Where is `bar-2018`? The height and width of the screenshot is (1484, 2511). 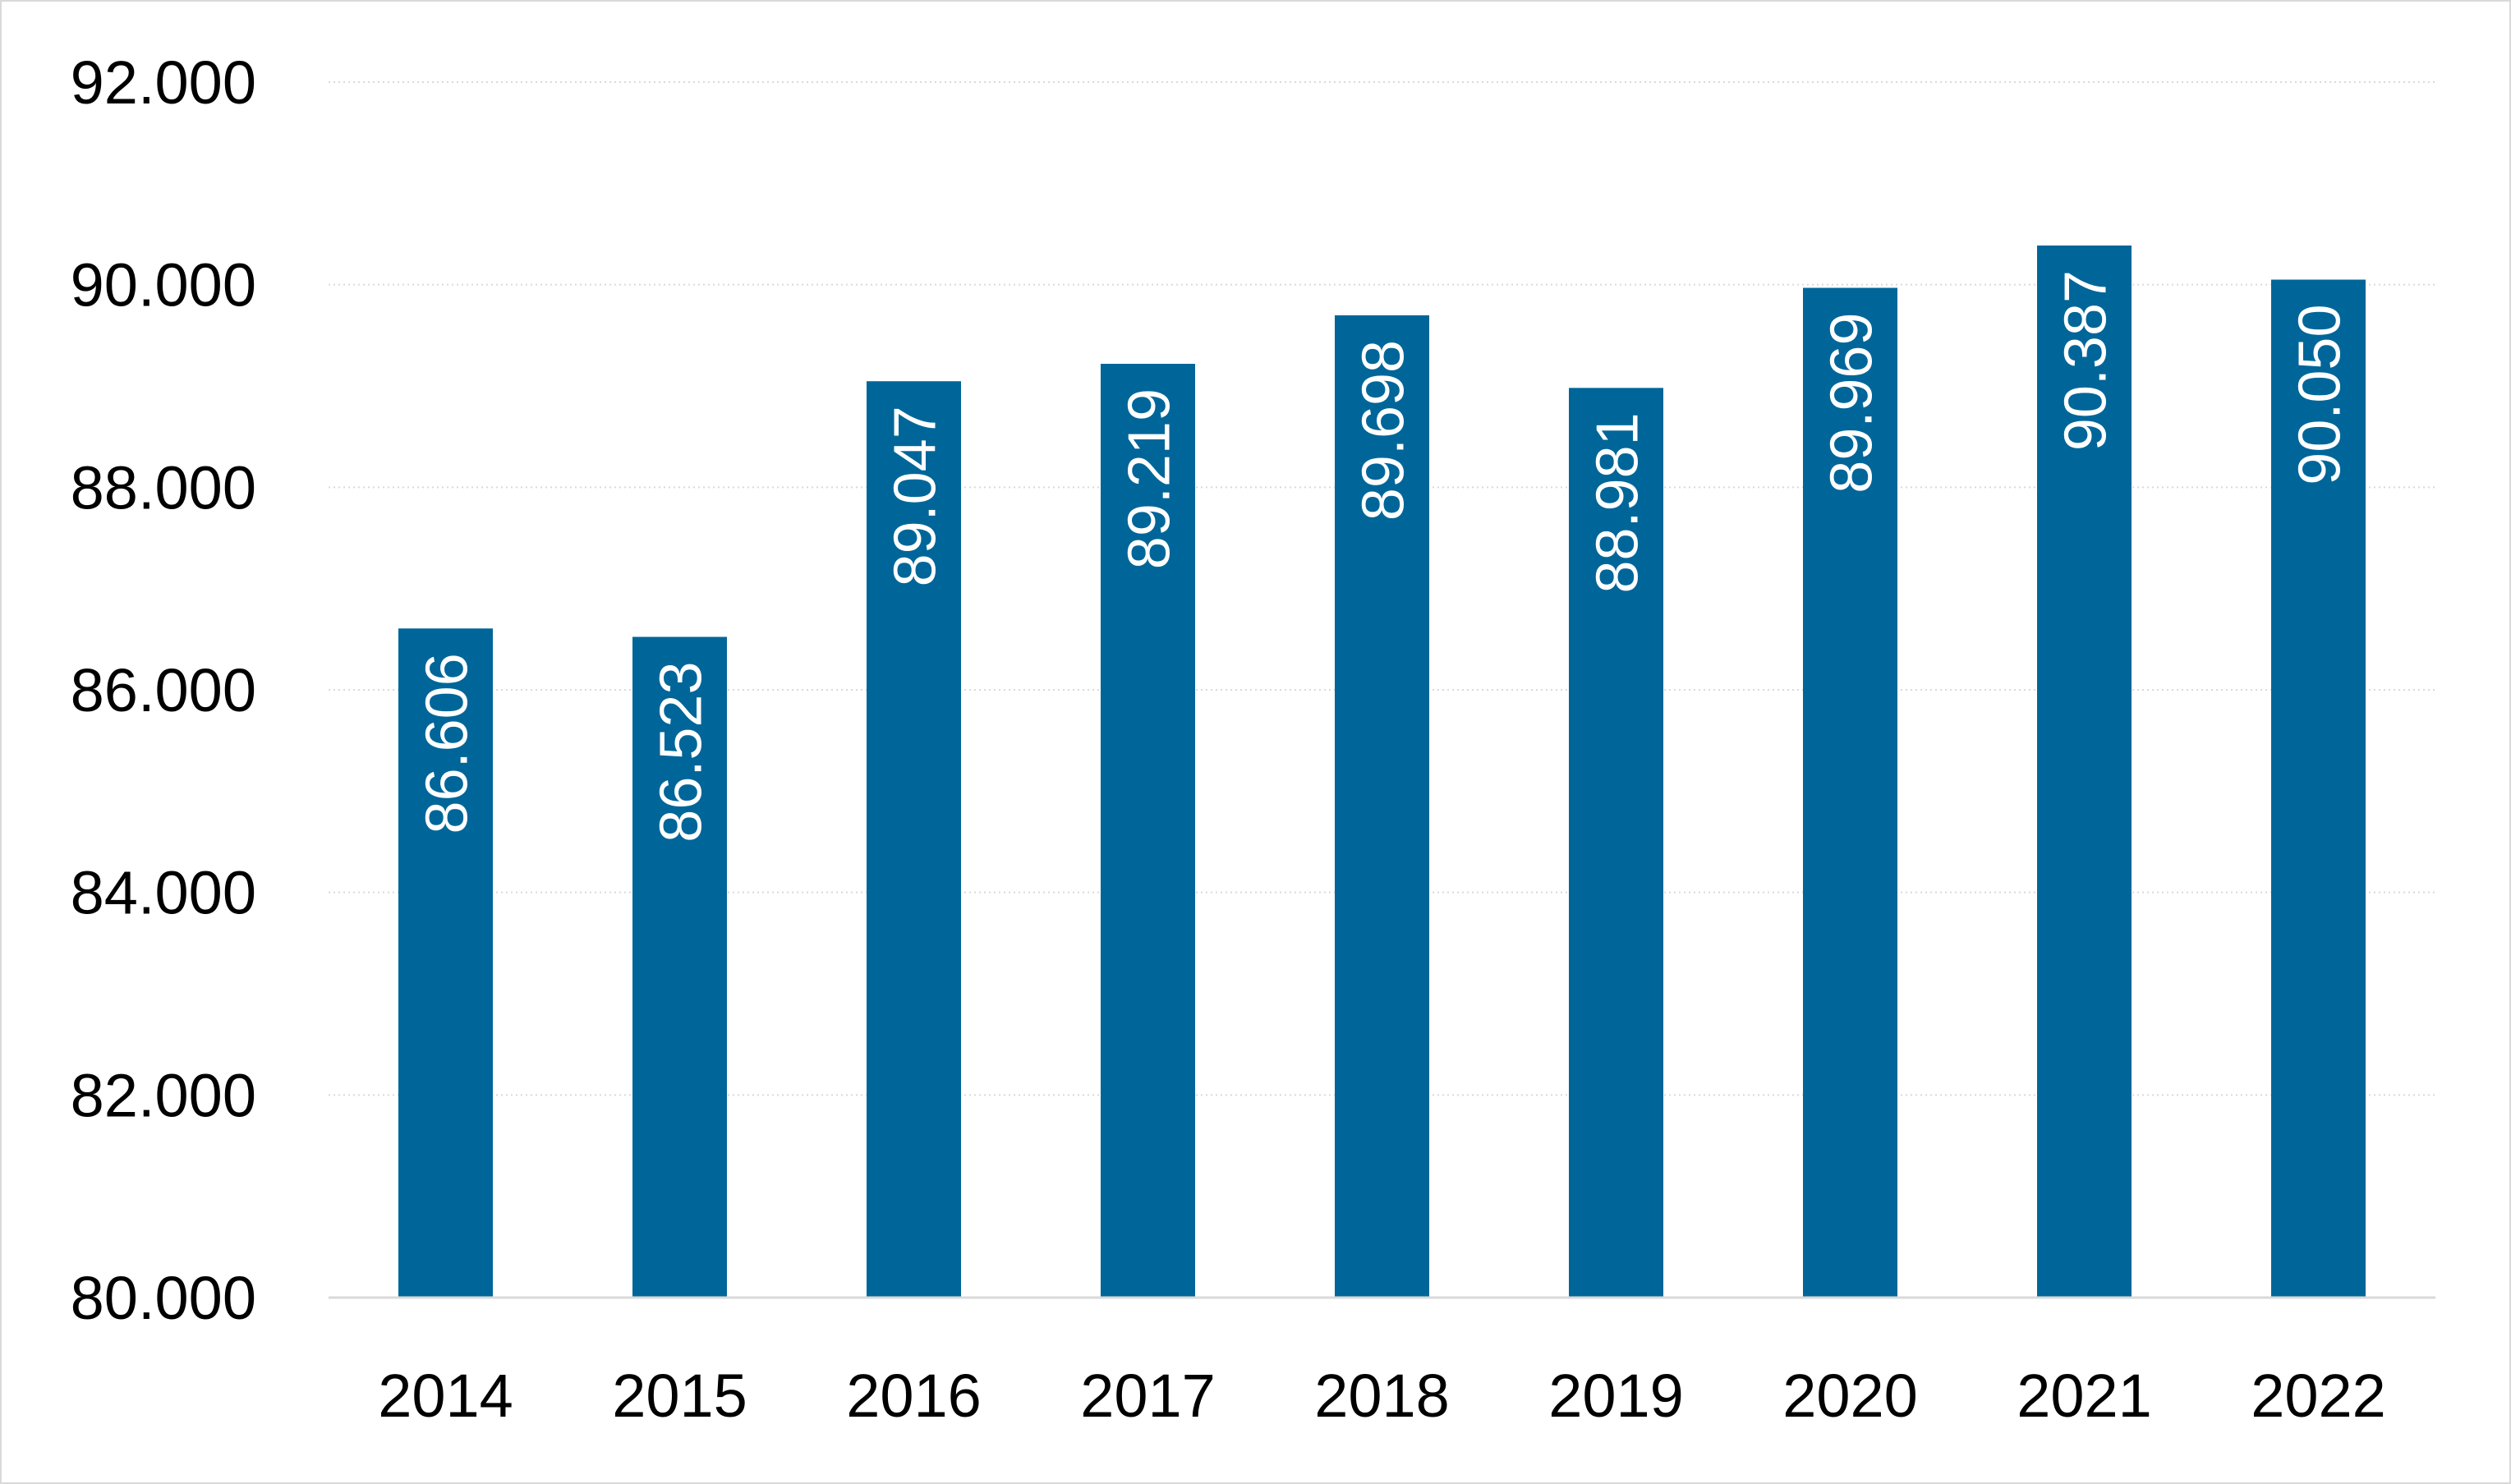 bar-2018 is located at coordinates (1382, 806).